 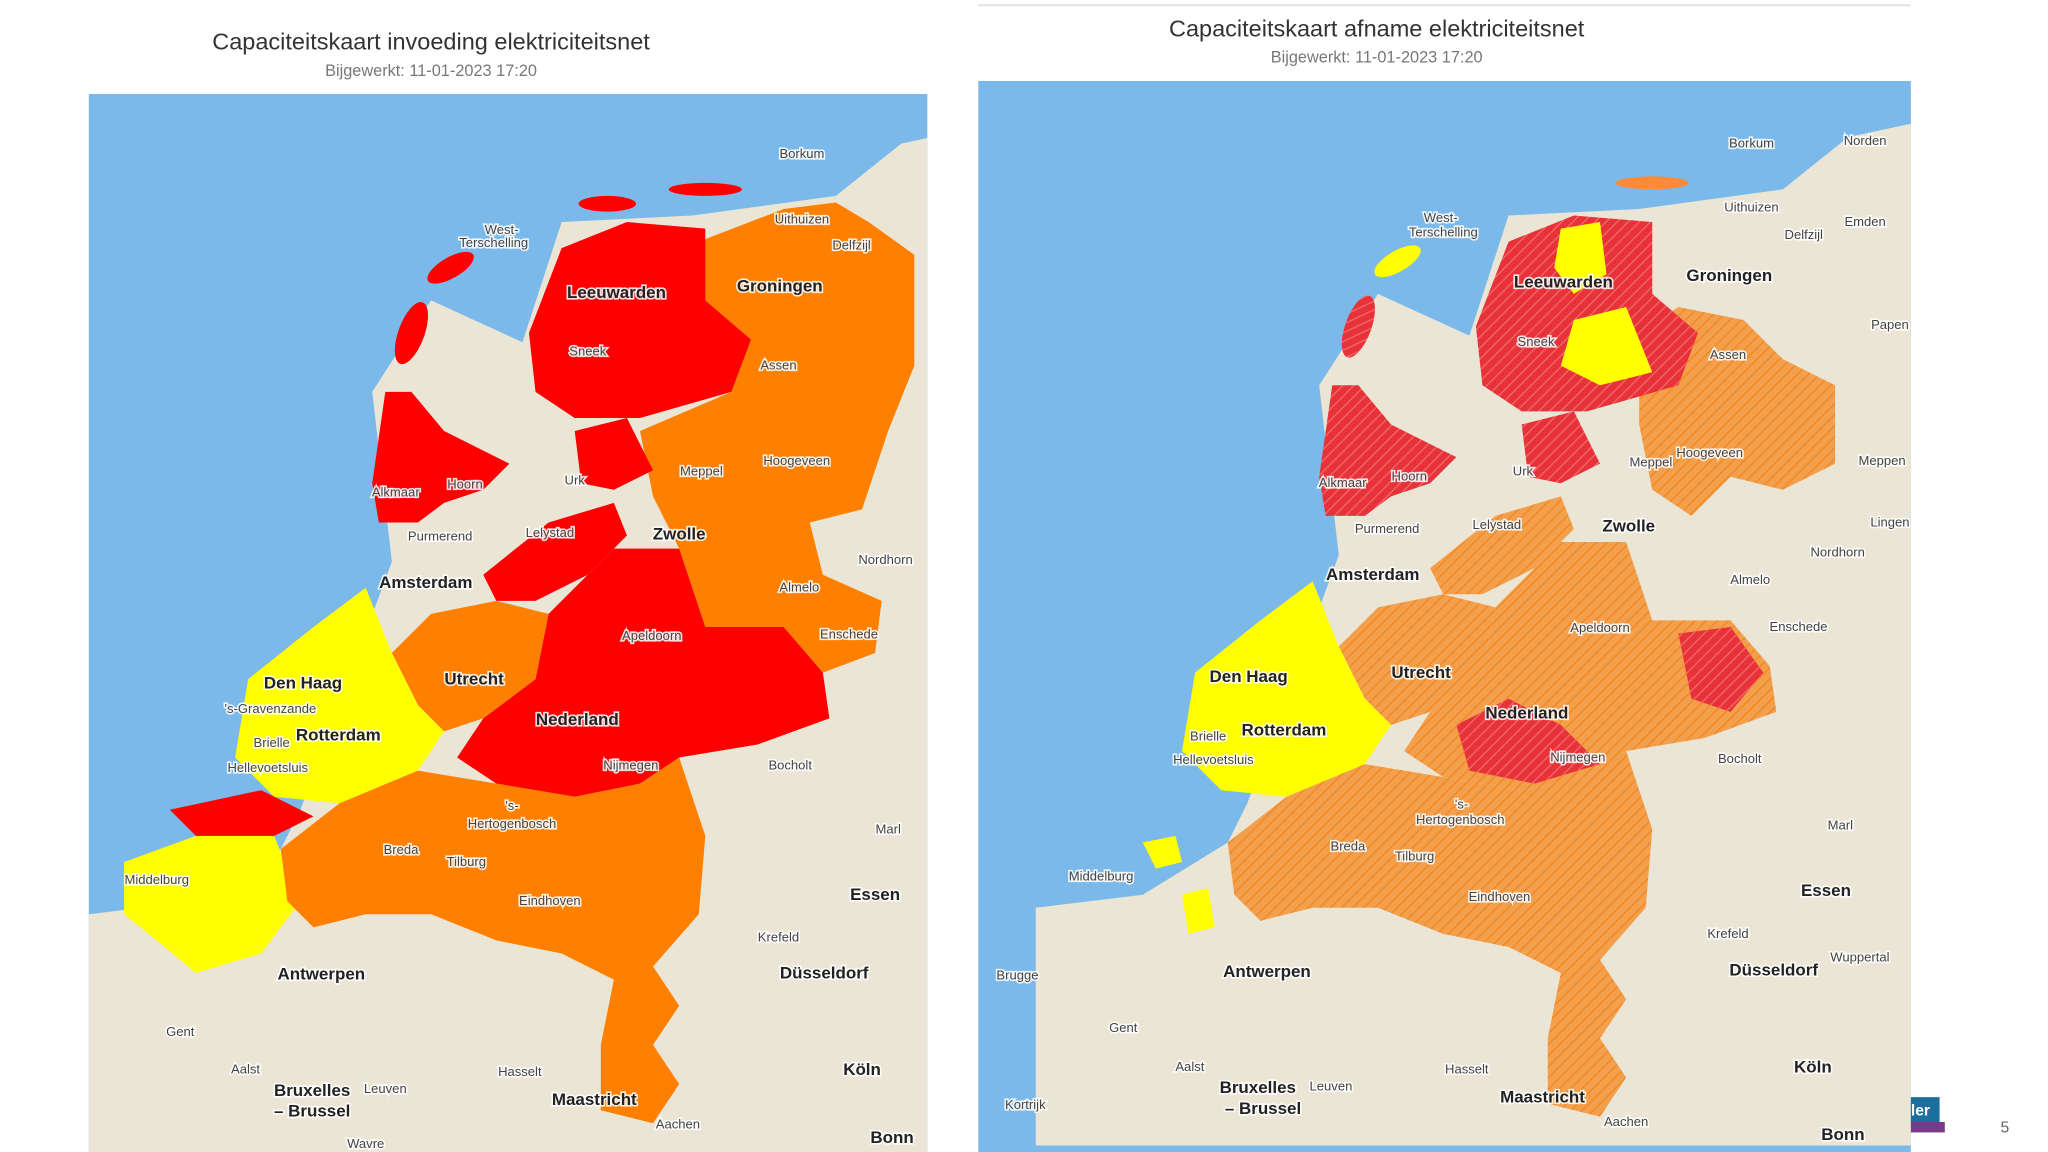 I want to click on place-label: Wavre, so click(x=365, y=1143).